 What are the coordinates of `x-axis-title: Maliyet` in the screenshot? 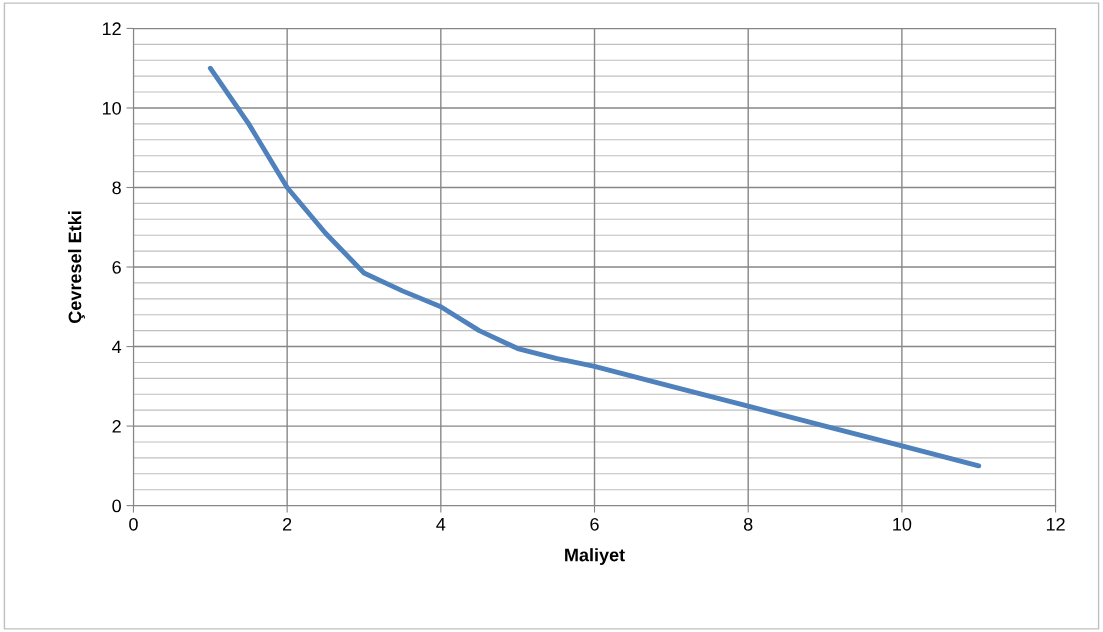 It's located at (595, 556).